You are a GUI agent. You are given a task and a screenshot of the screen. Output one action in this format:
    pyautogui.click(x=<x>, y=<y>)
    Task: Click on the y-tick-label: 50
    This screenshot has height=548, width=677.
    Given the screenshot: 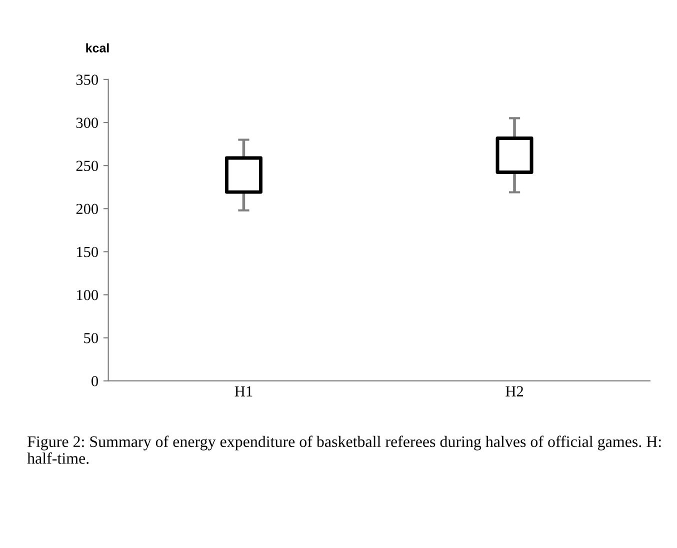 What is the action you would take?
    pyautogui.click(x=91, y=338)
    